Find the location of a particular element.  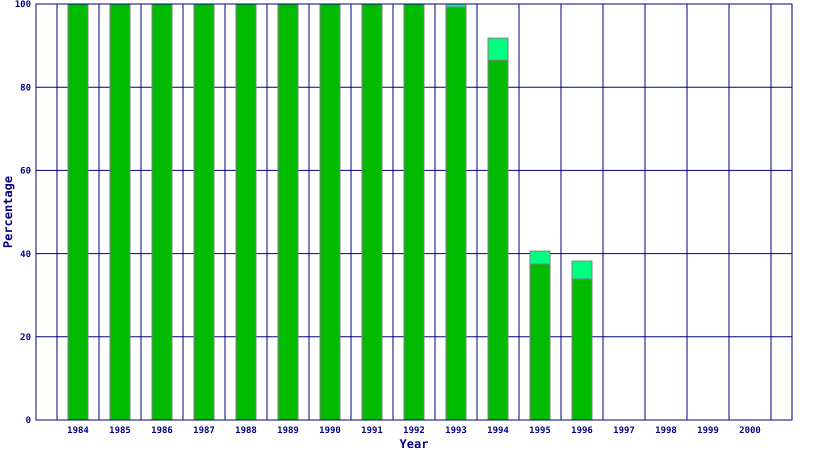

y-tick-label: 40 is located at coordinates (25, 255).